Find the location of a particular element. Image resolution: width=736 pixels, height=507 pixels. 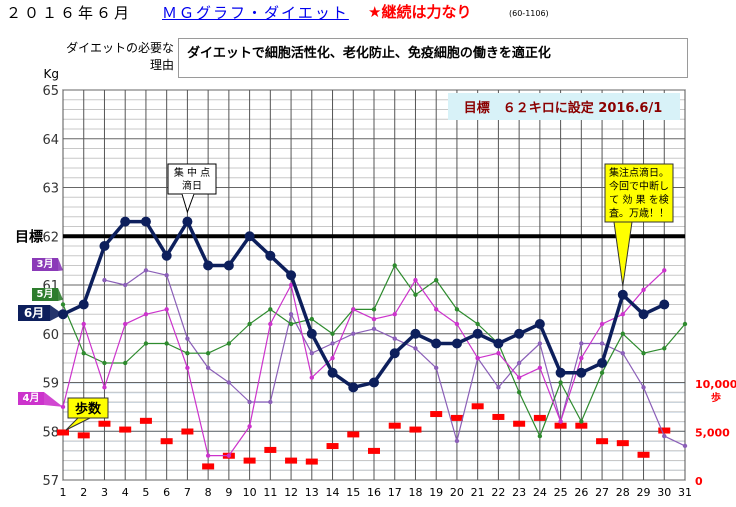

steps-tick-label: 0 is located at coordinates (699, 481).